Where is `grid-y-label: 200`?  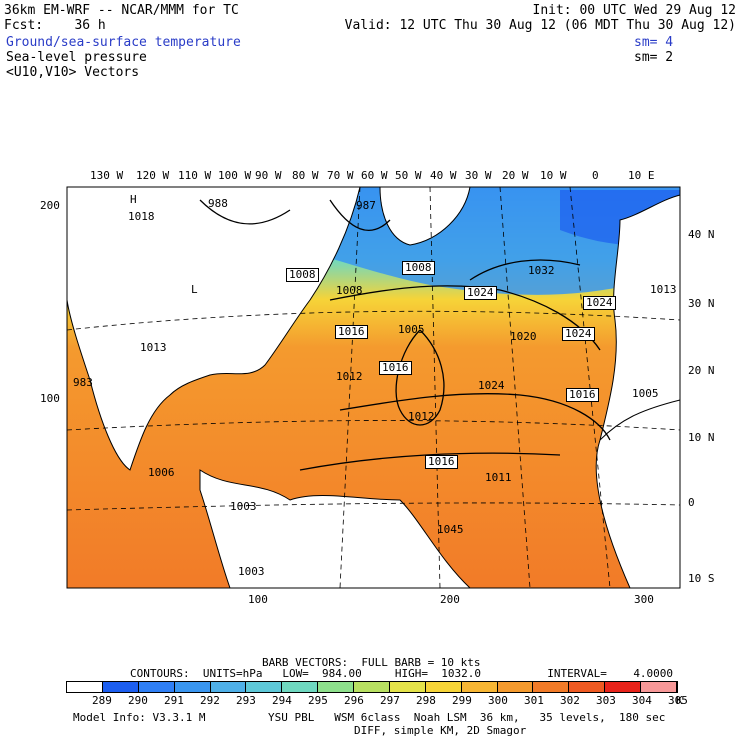 grid-y-label: 200 is located at coordinates (50, 205).